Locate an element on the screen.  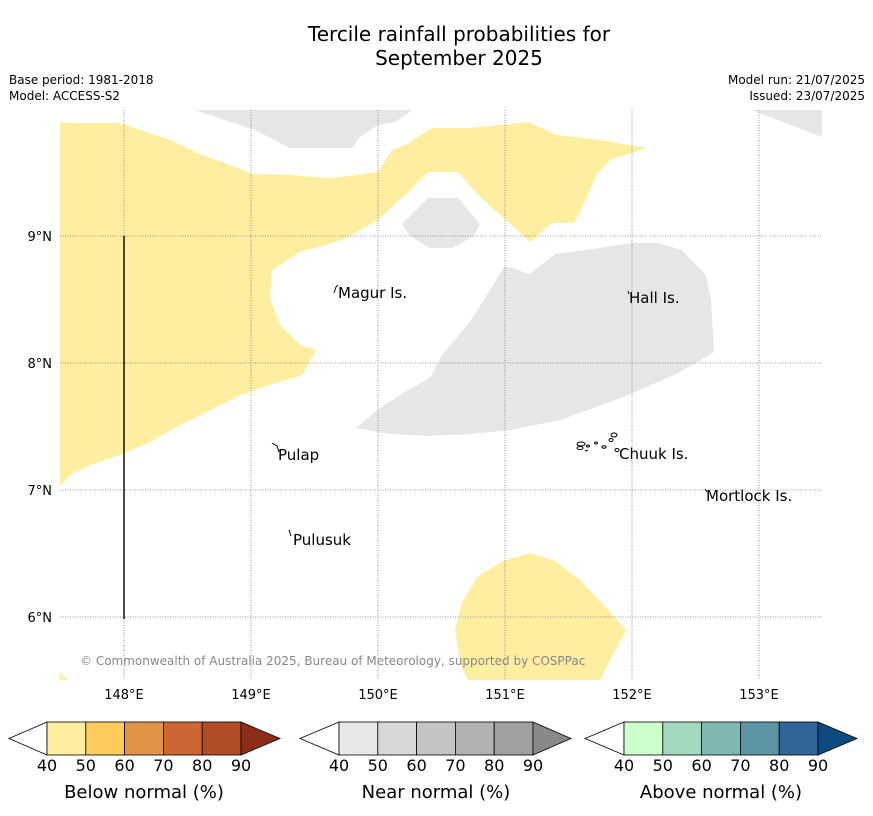
base-period: Base period: 1981-2018 is located at coordinates (81, 80).